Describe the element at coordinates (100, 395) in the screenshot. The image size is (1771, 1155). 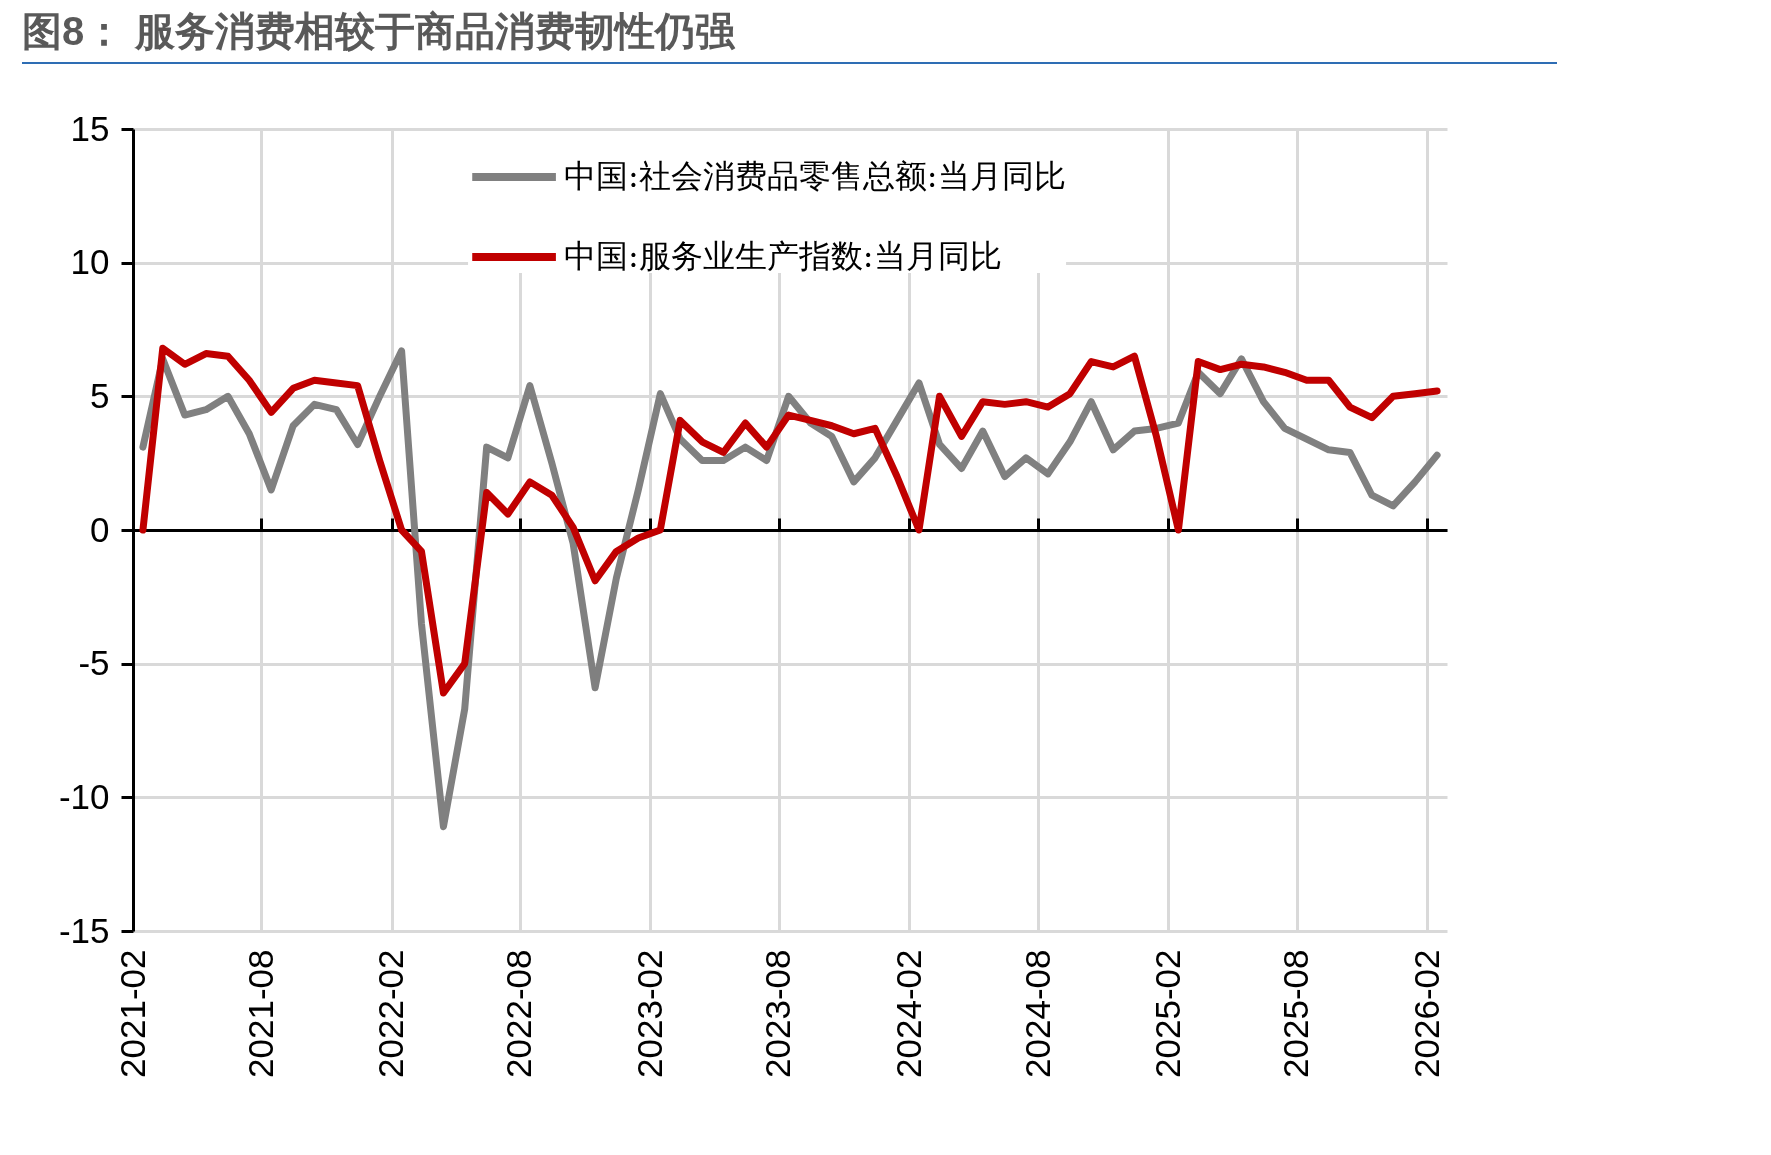
I see `y-tick-label: 5` at that location.